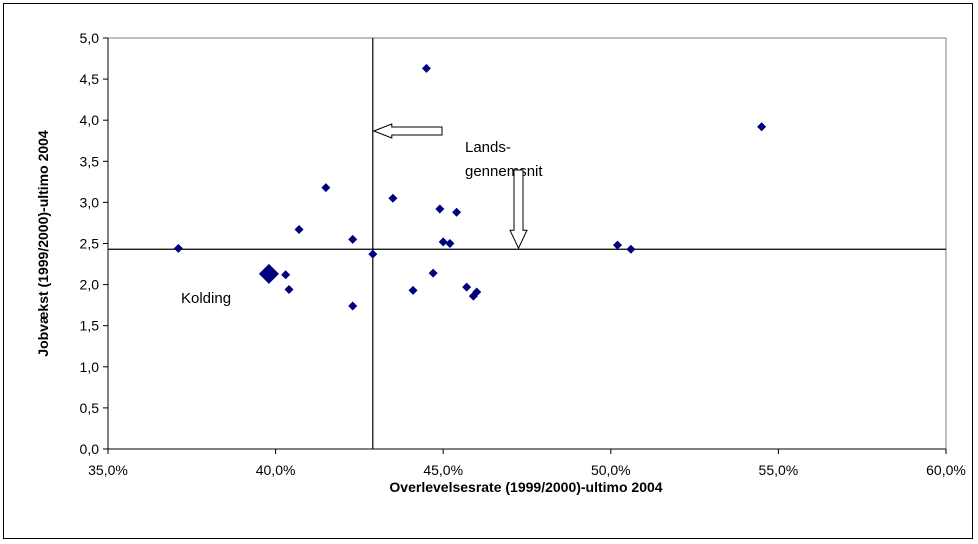 This screenshot has height=544, width=978. What do you see at coordinates (90, 326) in the screenshot?
I see `y-tick-label: 1,5` at bounding box center [90, 326].